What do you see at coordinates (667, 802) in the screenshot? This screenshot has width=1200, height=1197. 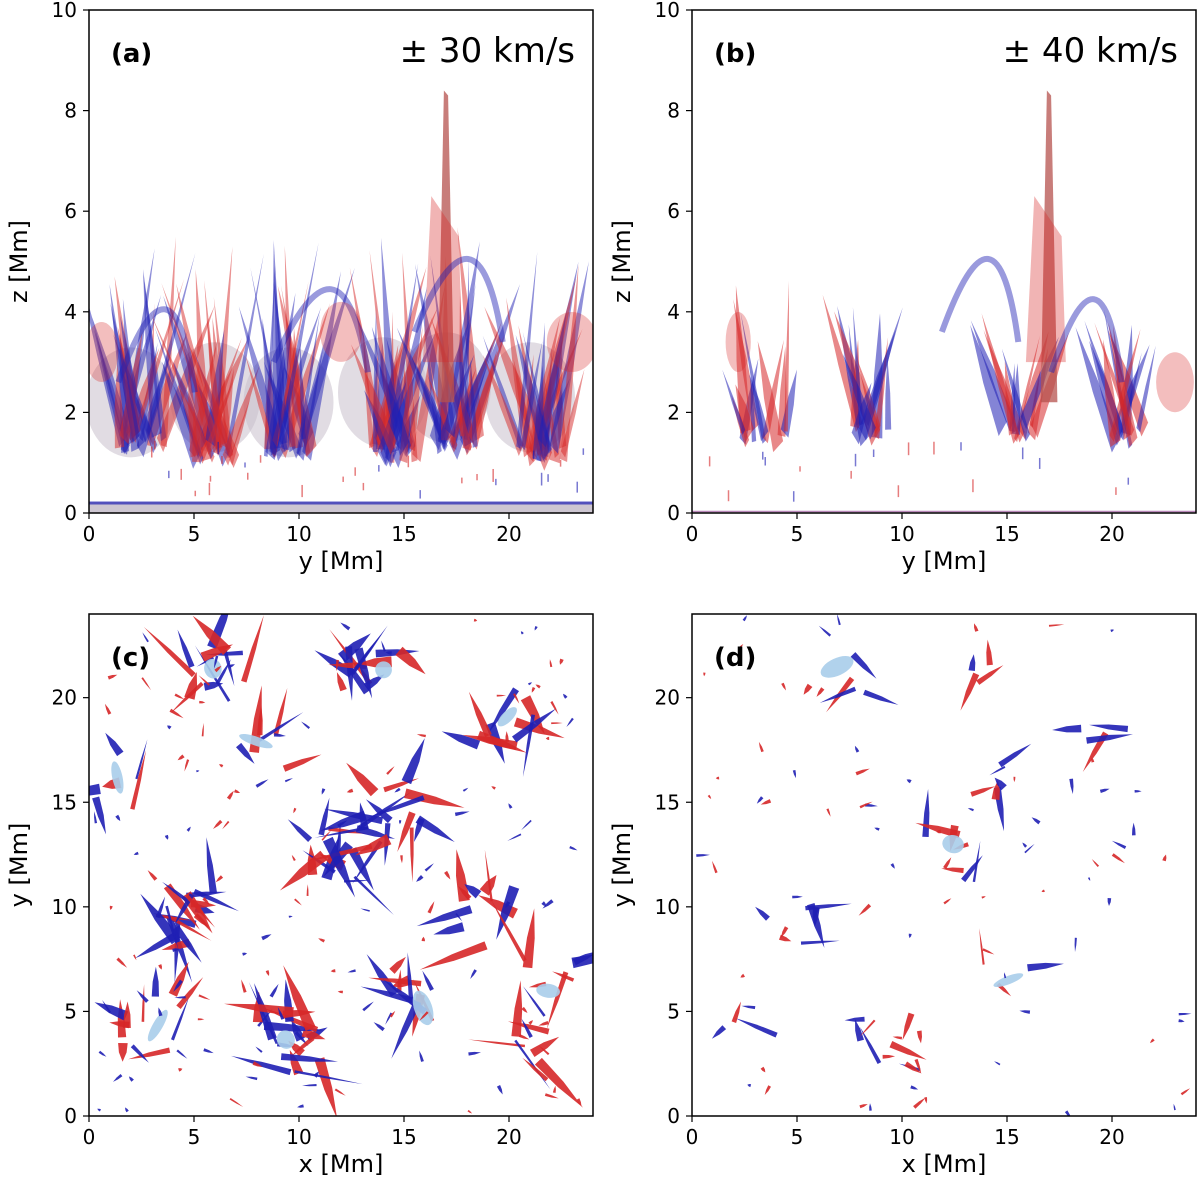 I see `y-tick-label: 15` at bounding box center [667, 802].